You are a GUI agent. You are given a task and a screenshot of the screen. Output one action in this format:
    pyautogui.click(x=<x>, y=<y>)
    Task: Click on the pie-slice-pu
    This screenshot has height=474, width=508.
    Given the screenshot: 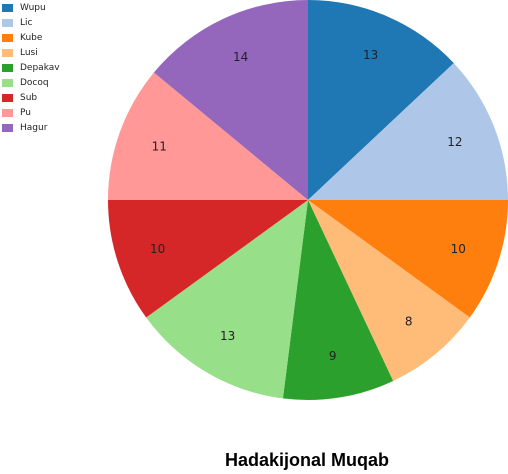 What is the action you would take?
    pyautogui.click(x=208, y=136)
    